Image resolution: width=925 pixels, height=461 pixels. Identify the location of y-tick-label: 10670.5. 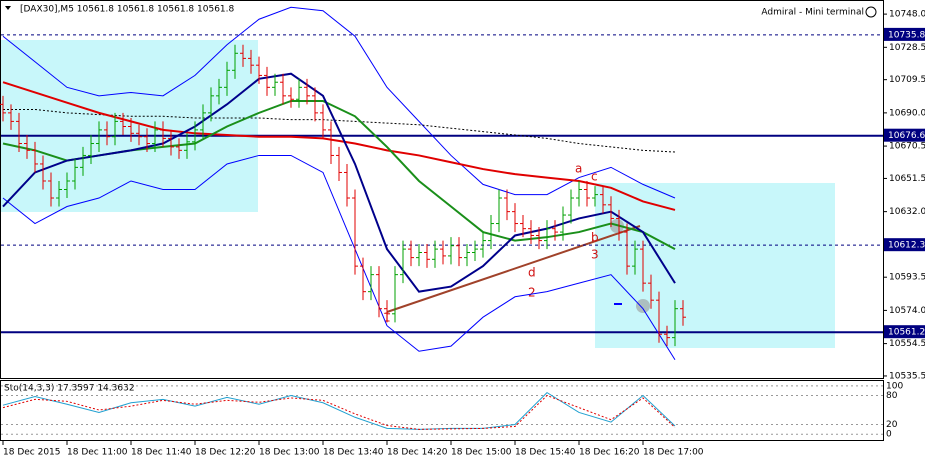
(907, 147).